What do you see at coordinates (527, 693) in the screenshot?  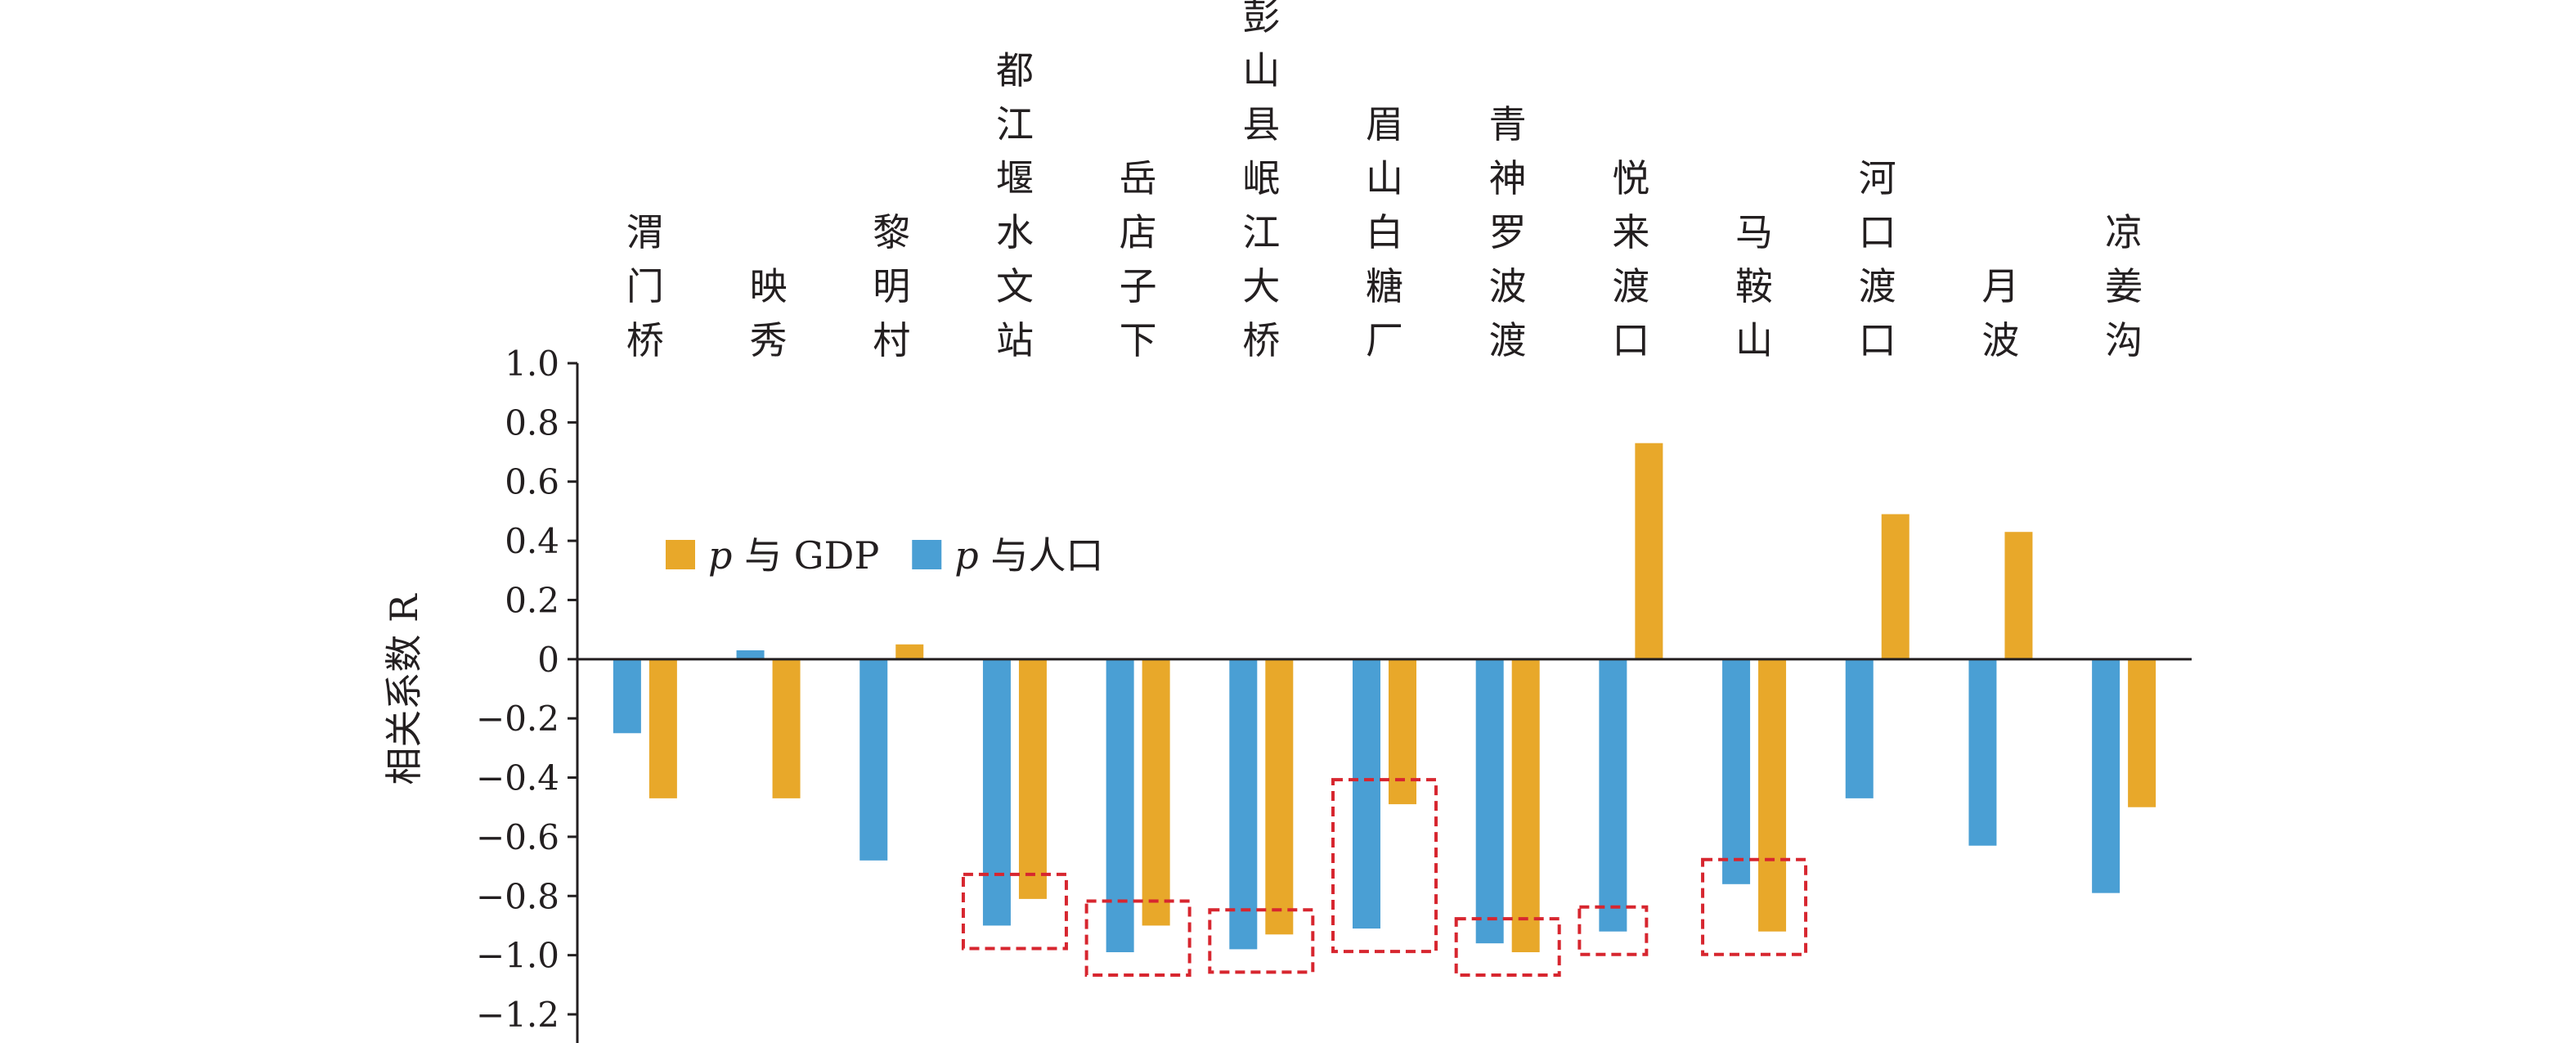 I see `y-axis: 1.0 0.8 0.6 0.4 0.2 0 −0.2 −0.4 −0.6 −0.8 −1.0 −1.2` at bounding box center [527, 693].